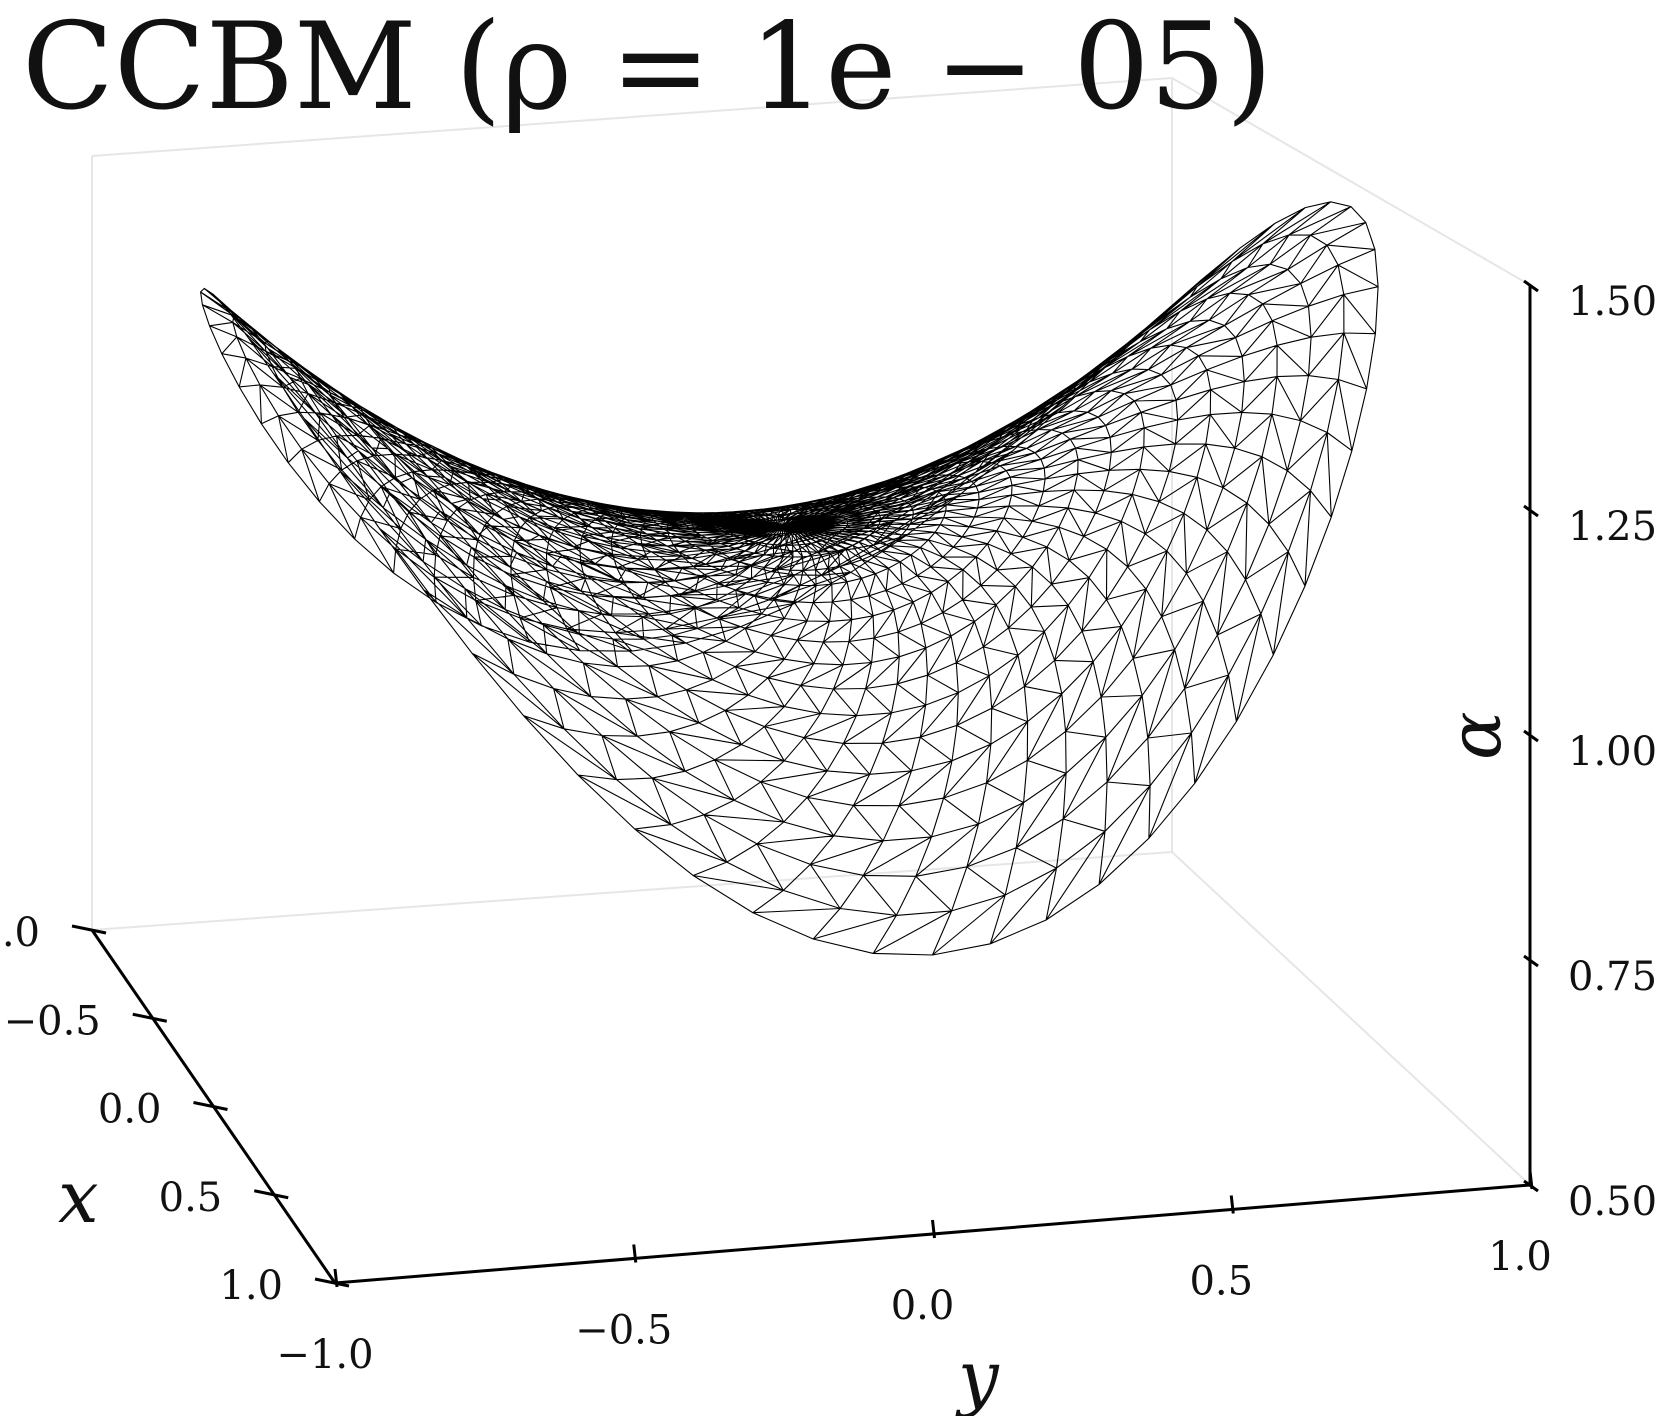 The height and width of the screenshot is (1416, 1680). What do you see at coordinates (1475, 735) in the screenshot?
I see `z-axis-label: α` at bounding box center [1475, 735].